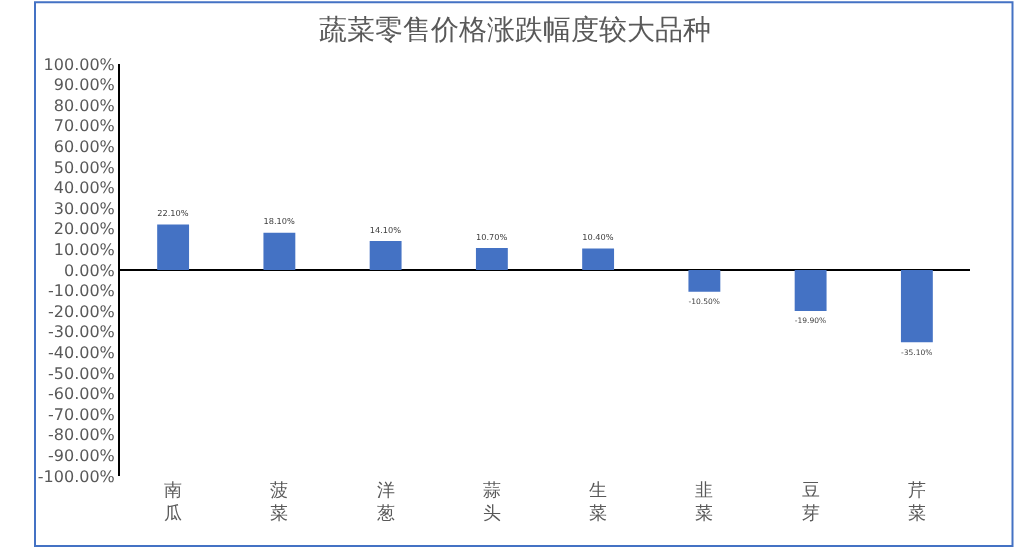 Image resolution: width=1030 pixels, height=556 pixels. I want to click on y-tick-label: 0.00%, so click(89, 270).